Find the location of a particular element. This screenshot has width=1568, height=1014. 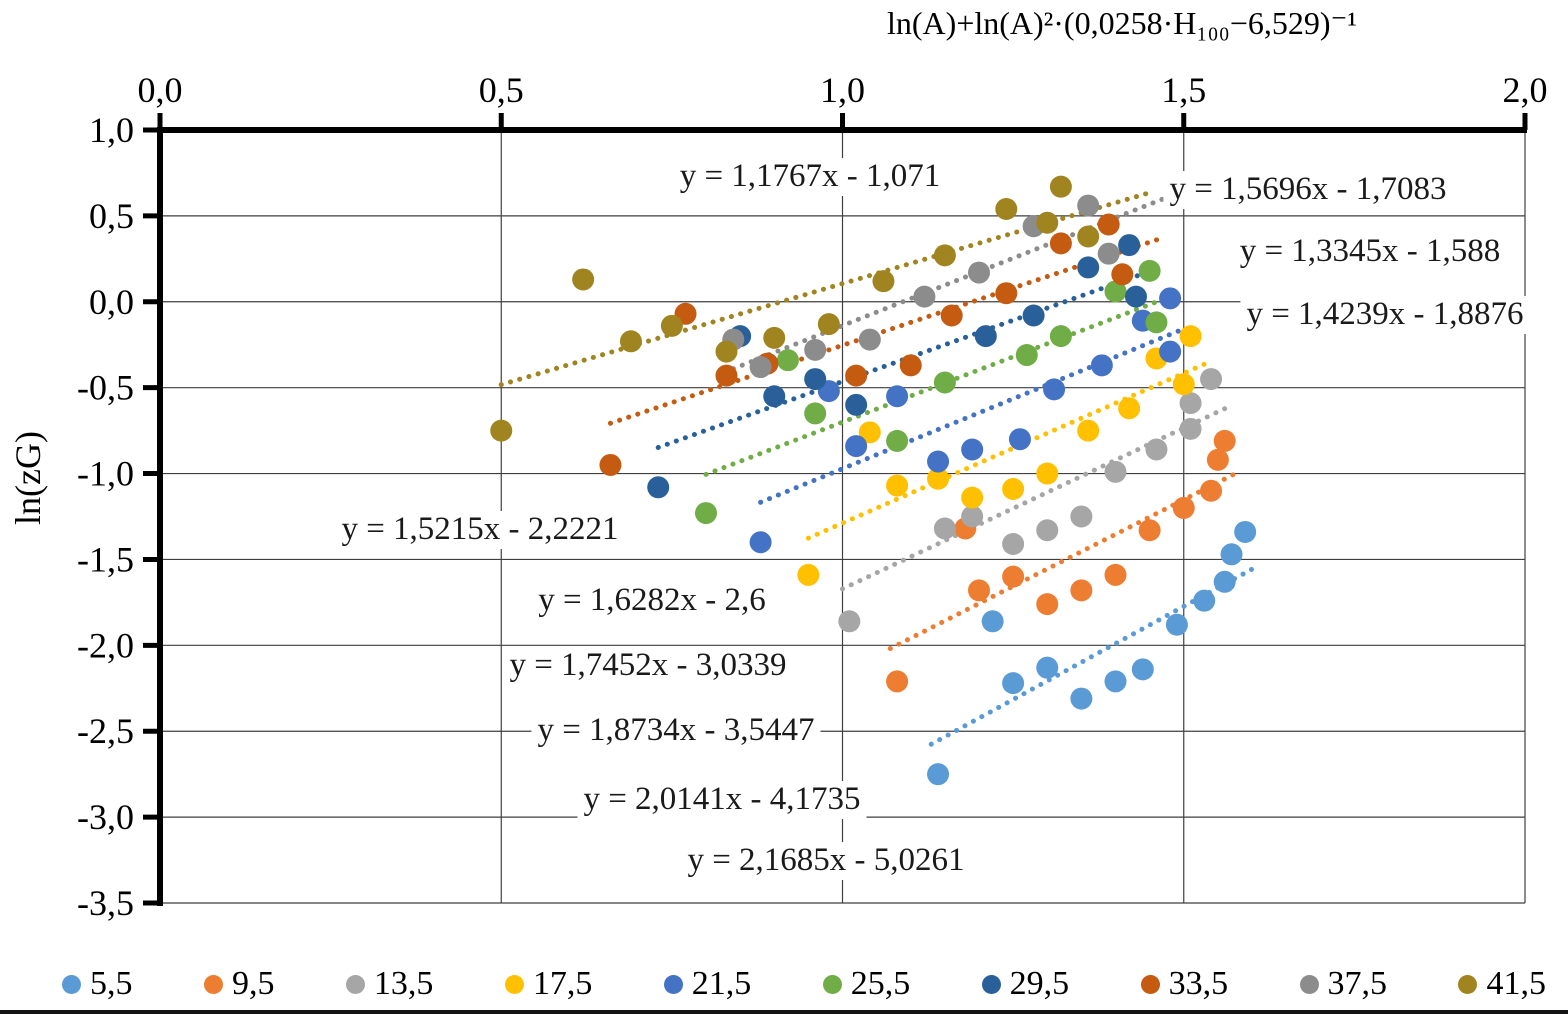

legend-item-5-5: 5,5 is located at coordinates (97, 984).